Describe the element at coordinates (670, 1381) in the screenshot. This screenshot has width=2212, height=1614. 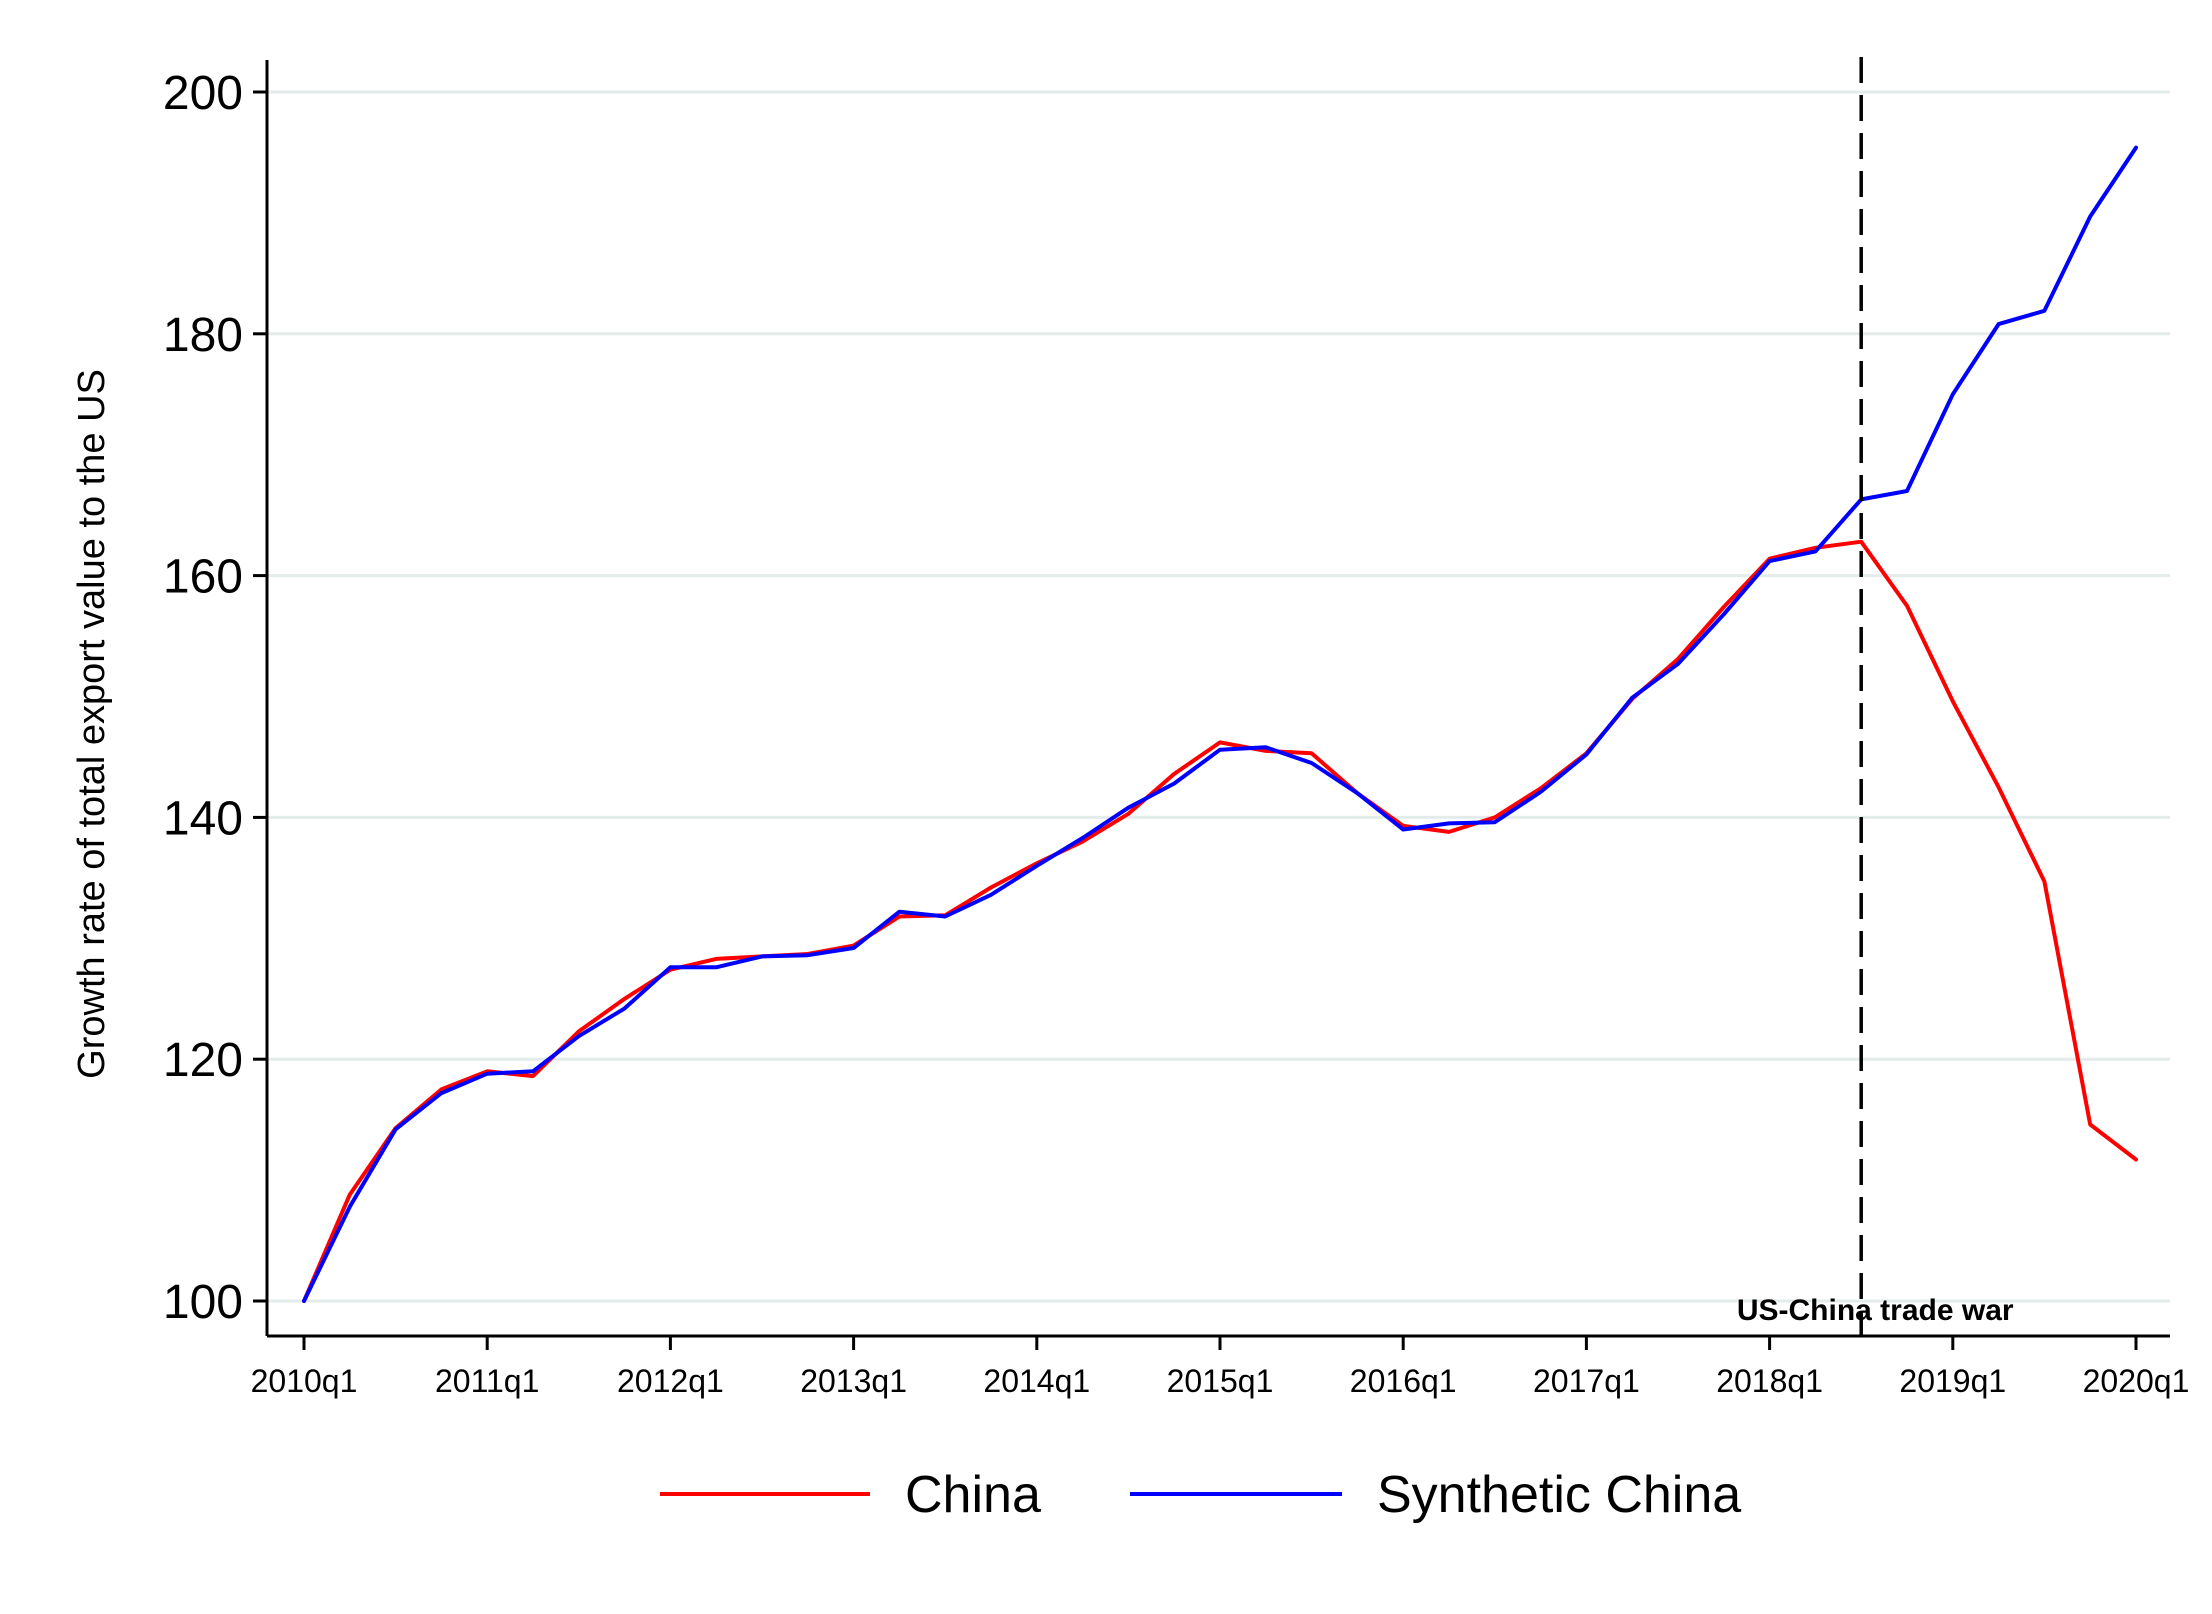
I see `x-tick-label: 2012q1` at that location.